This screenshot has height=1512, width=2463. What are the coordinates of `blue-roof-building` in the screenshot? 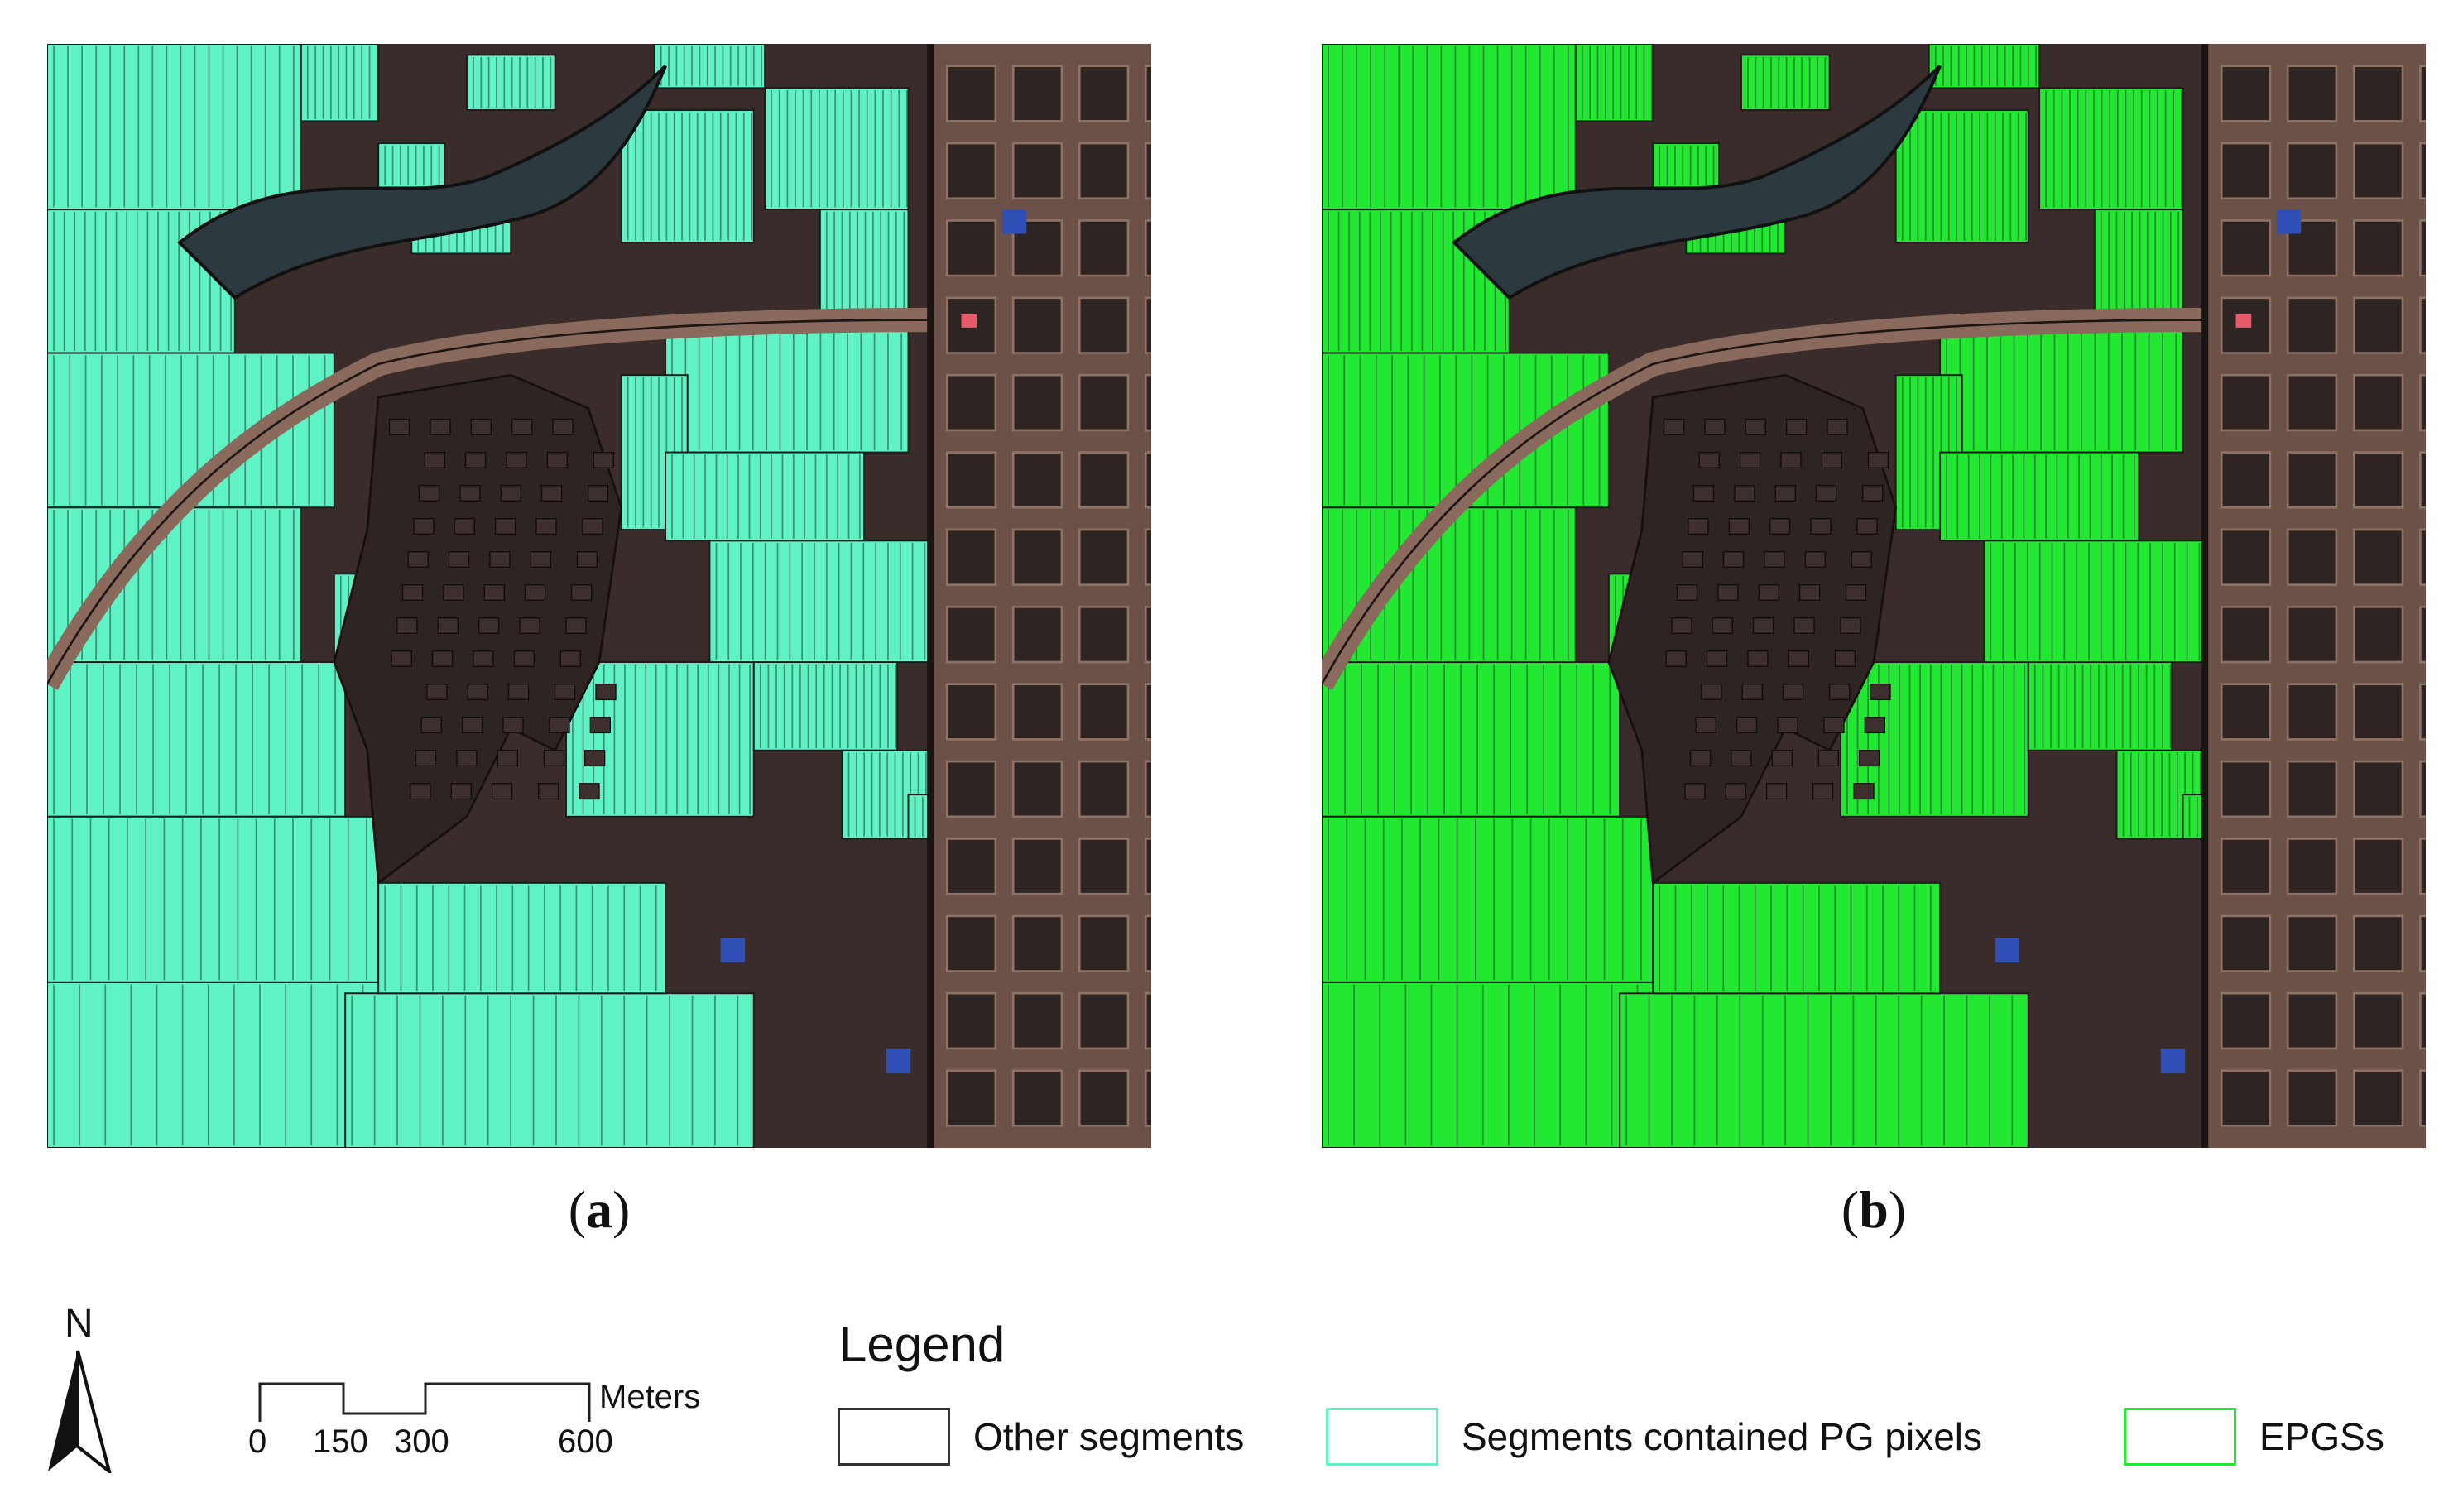 It's located at (2008, 950).